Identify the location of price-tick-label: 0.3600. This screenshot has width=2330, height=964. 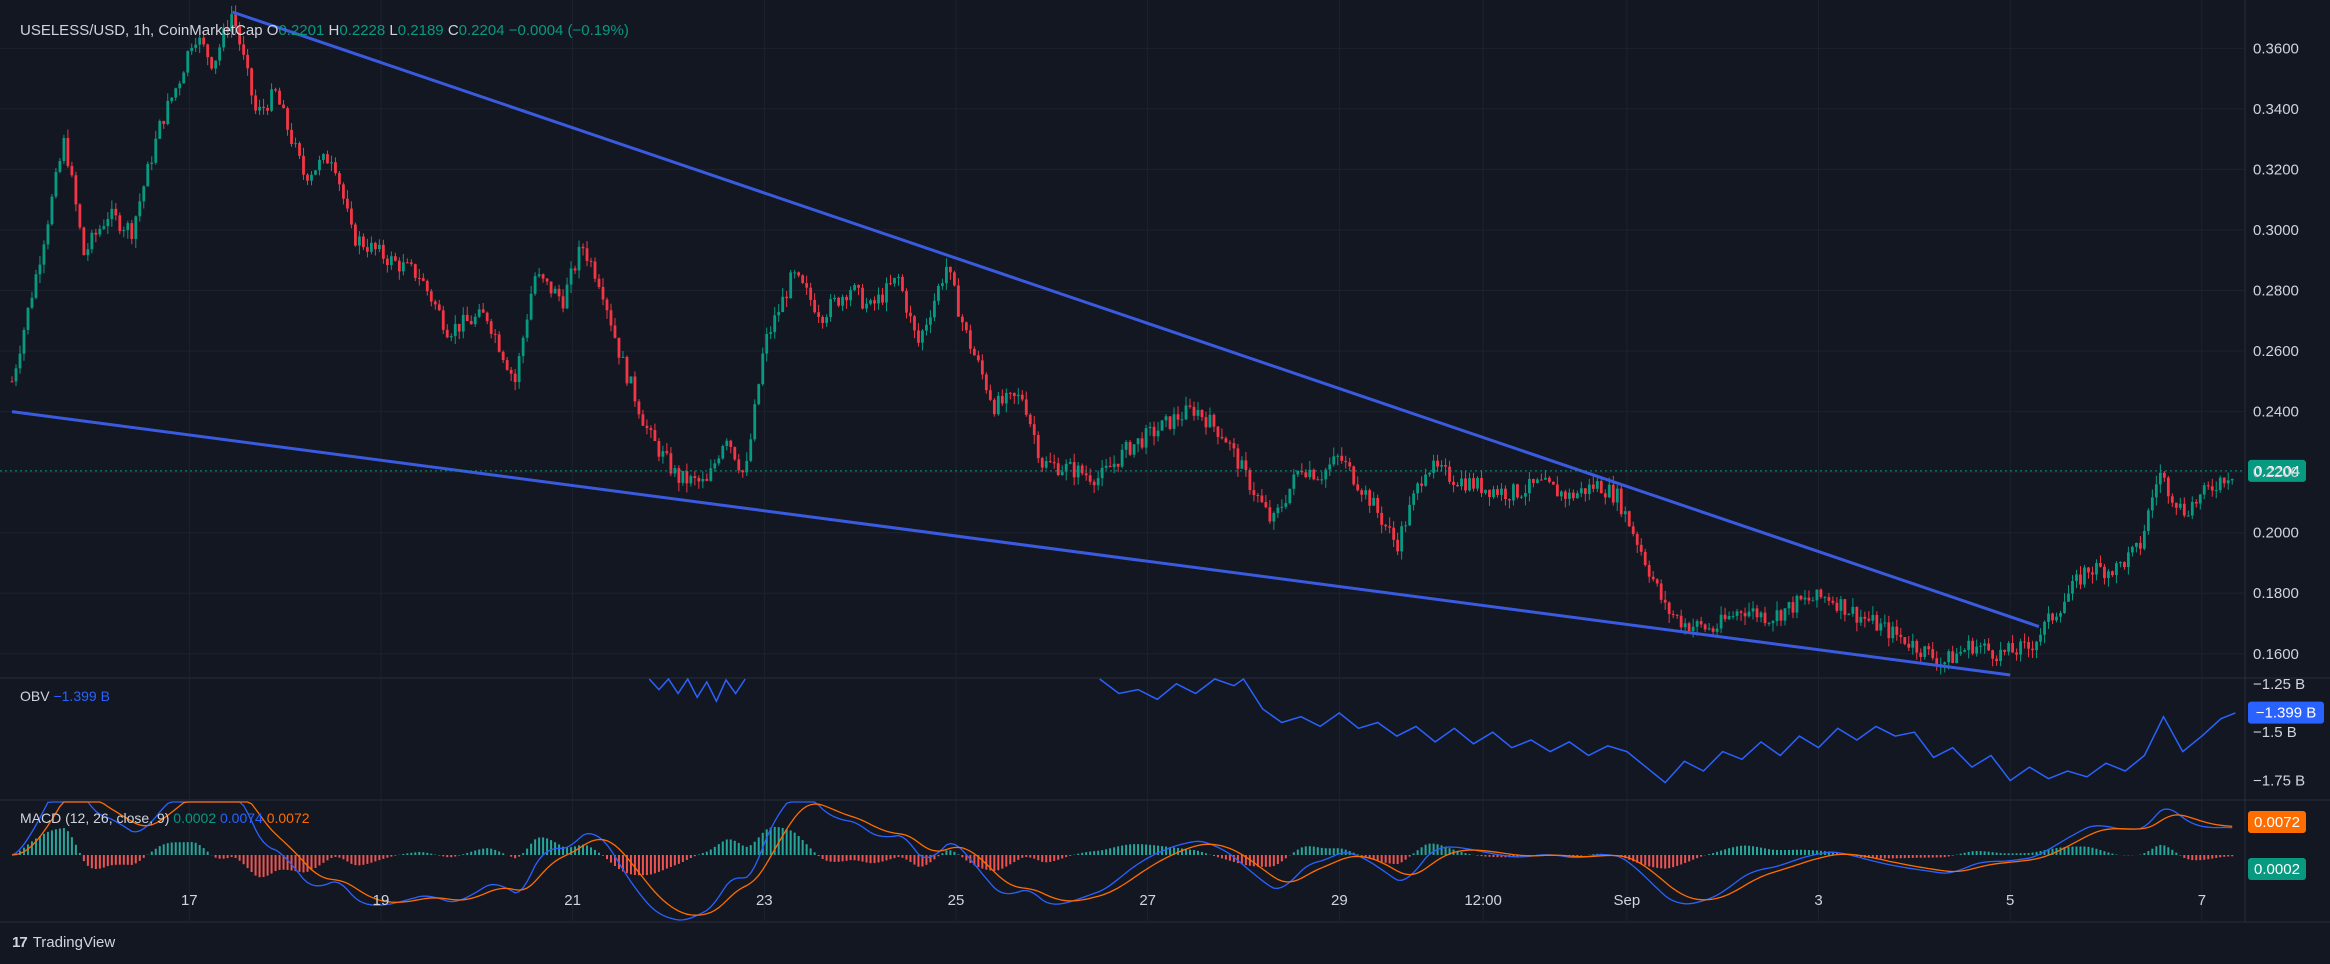
(2276, 48).